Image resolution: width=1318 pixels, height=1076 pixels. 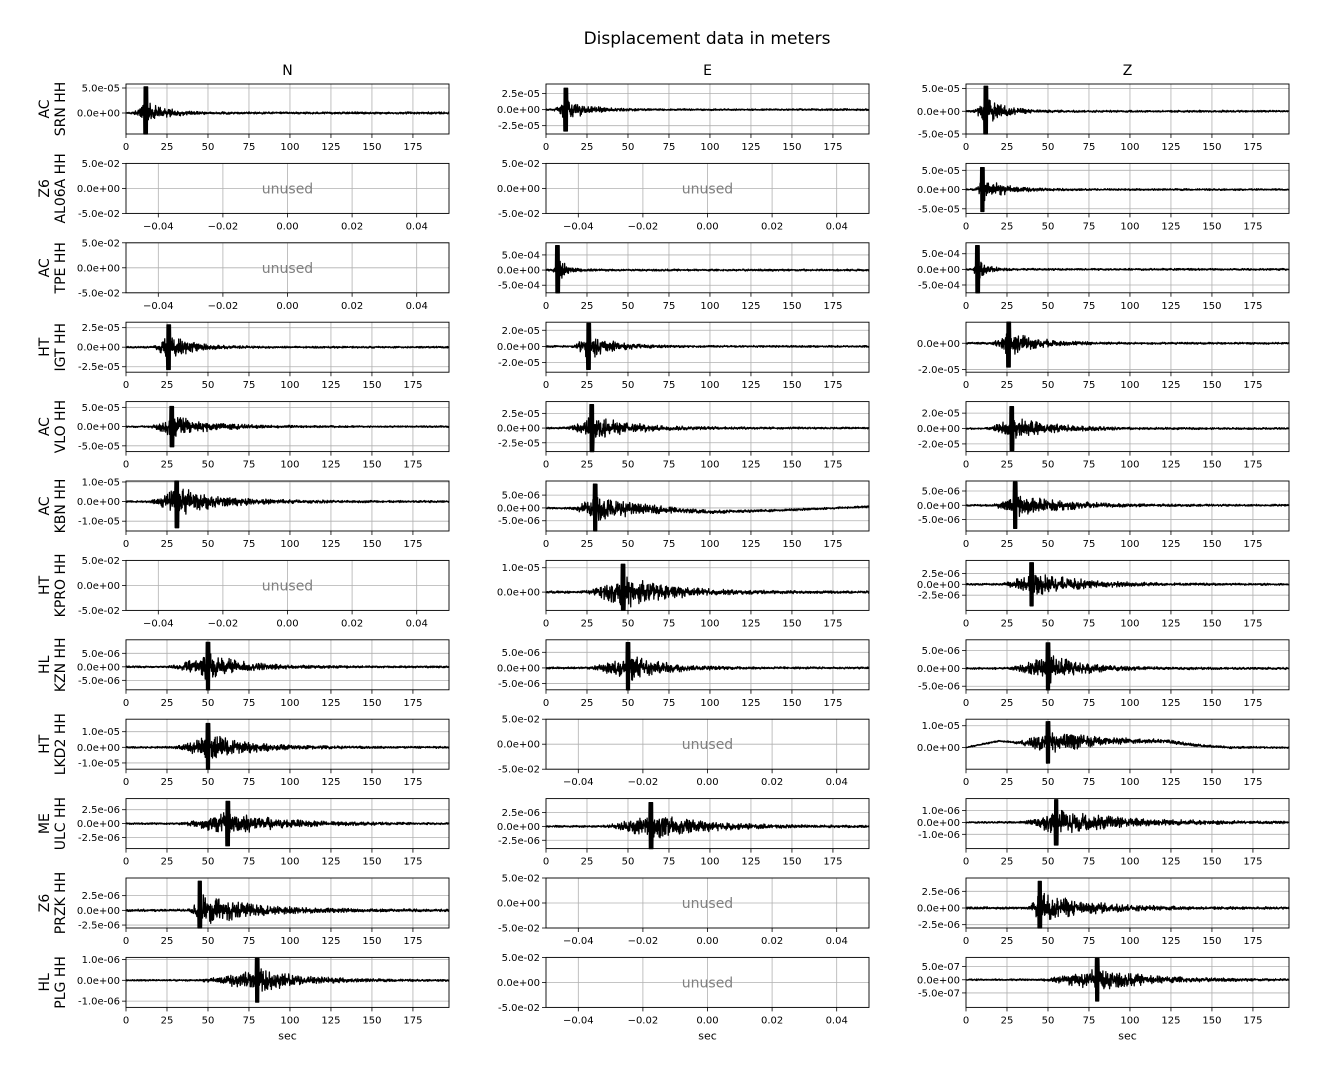 What do you see at coordinates (53, 744) in the screenshot?
I see `row-label-ht-lkd2: HTLKD2 HH` at bounding box center [53, 744].